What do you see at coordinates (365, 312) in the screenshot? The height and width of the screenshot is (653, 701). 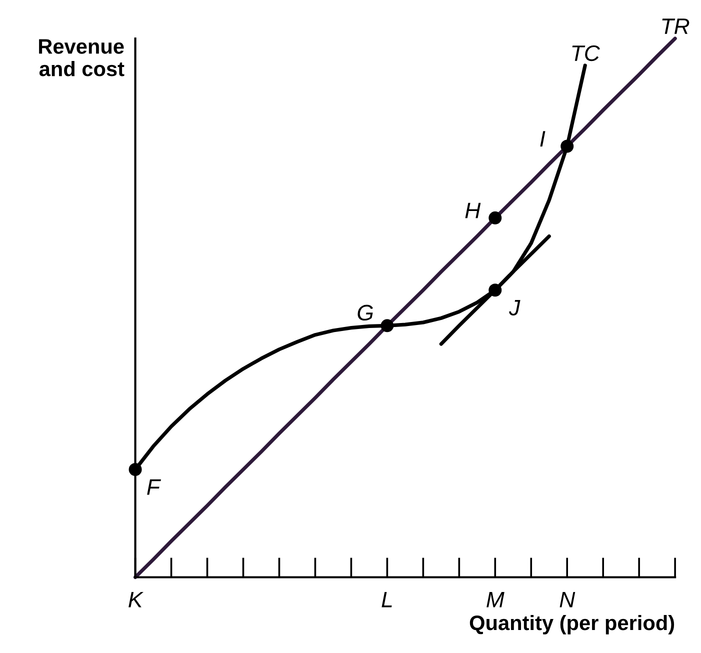 I see `annotation: G` at bounding box center [365, 312].